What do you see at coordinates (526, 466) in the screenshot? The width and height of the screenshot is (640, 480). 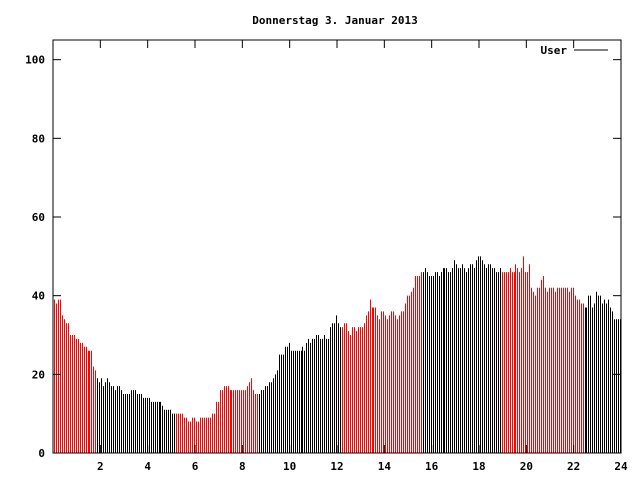 I see `x-tick-label: 20` at bounding box center [526, 466].